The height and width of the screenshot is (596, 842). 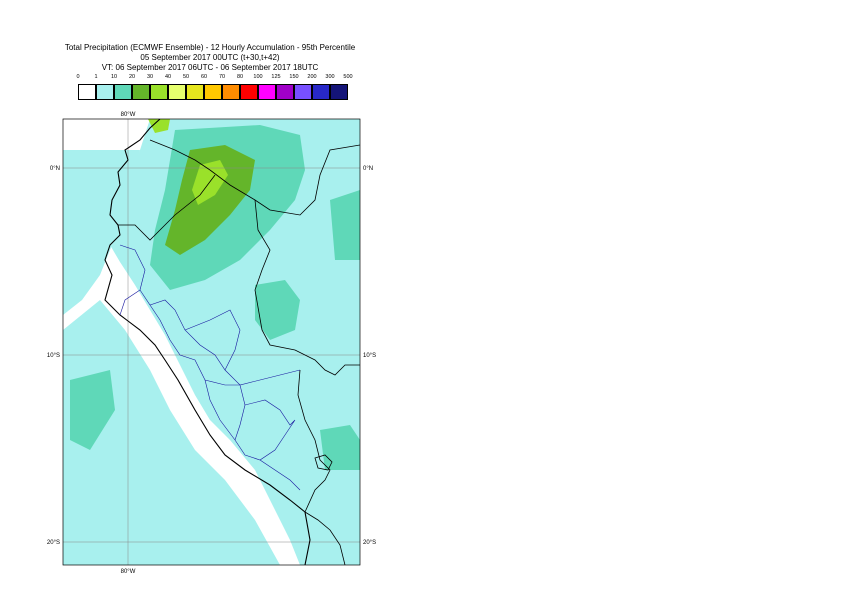 What do you see at coordinates (314, 441) in the screenshot?
I see `border-peru-bolivia` at bounding box center [314, 441].